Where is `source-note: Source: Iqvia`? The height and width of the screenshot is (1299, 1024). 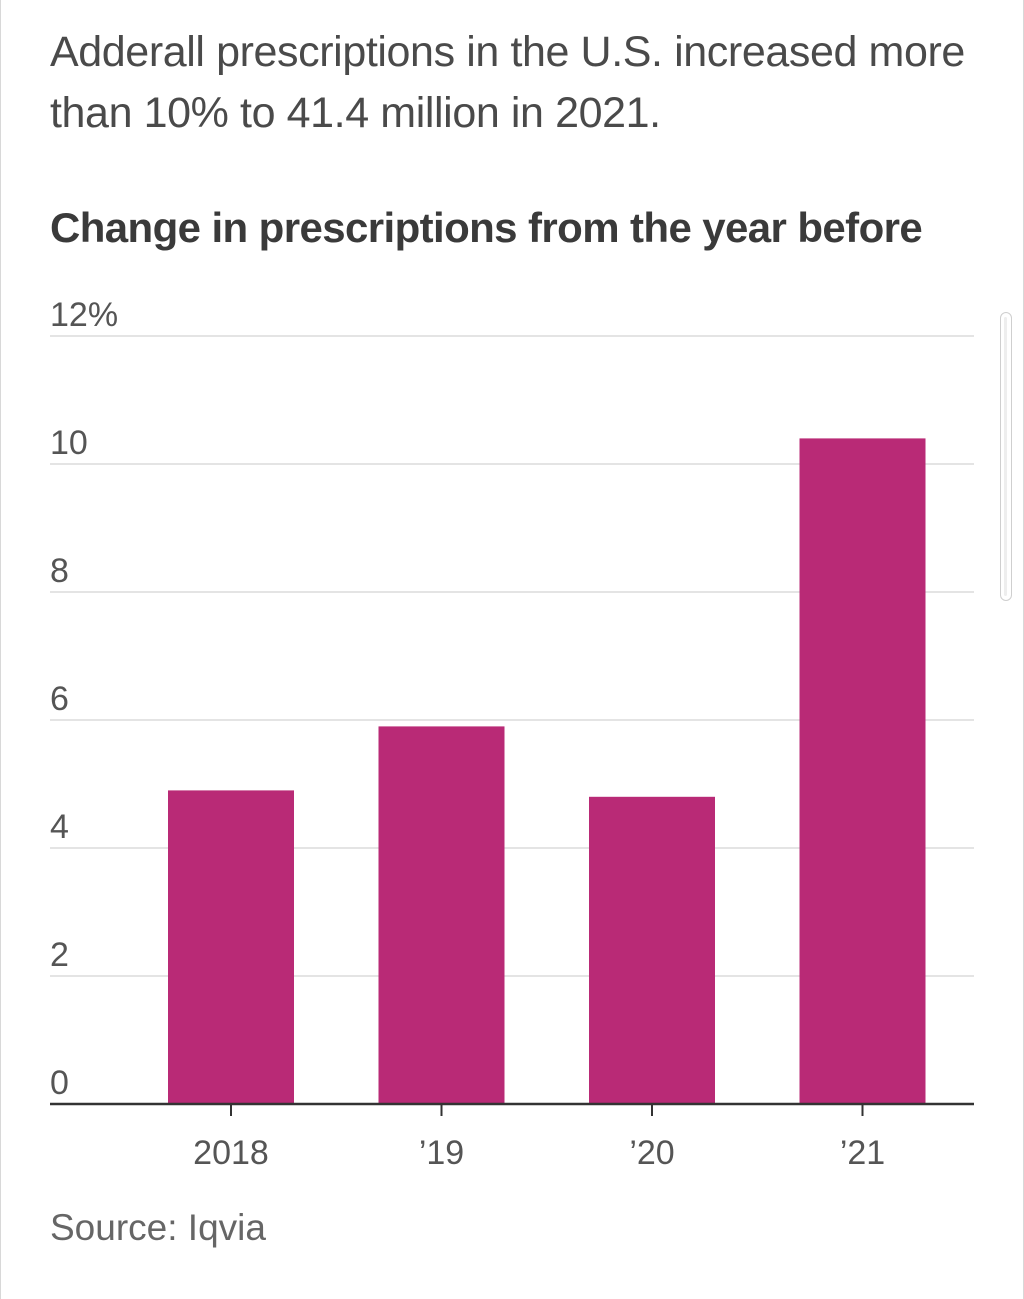
source-note: Source: Iqvia is located at coordinates (158, 1227).